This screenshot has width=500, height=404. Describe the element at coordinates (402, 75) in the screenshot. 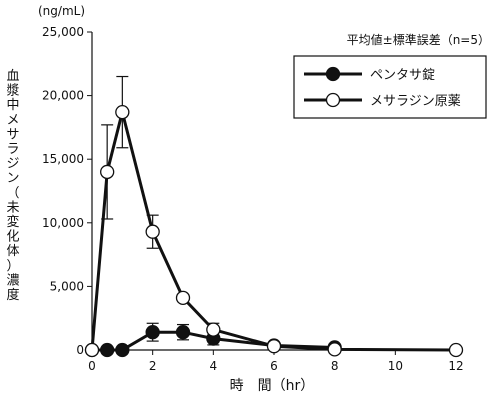

I see `legend-label: ペンタサ錠` at that location.